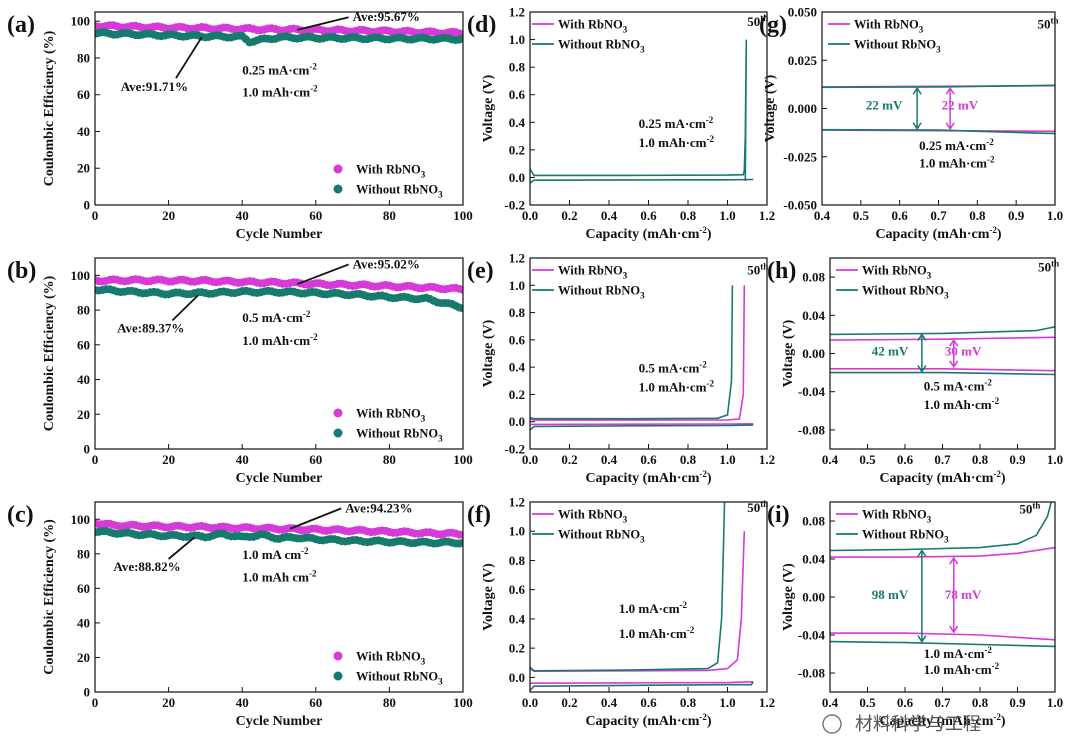 Image resolution: width=1080 pixels, height=745 pixels. Describe the element at coordinates (83, 94) in the screenshot. I see `y-tick-label: 60` at that location.